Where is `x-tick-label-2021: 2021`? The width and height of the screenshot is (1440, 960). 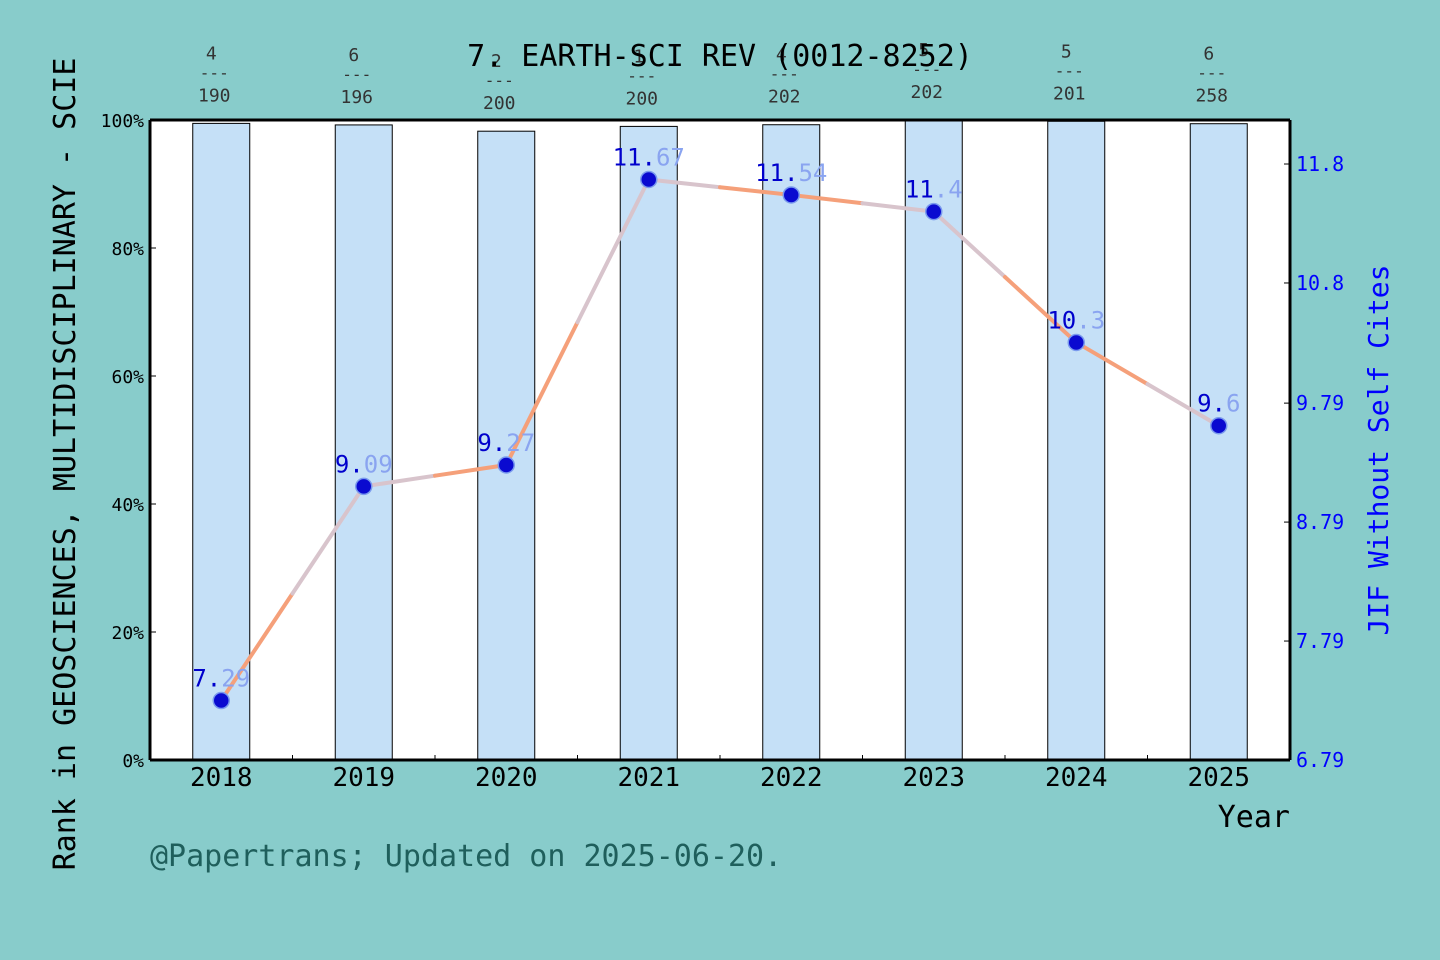 x-tick-label-2021: 2021 is located at coordinates (648, 778).